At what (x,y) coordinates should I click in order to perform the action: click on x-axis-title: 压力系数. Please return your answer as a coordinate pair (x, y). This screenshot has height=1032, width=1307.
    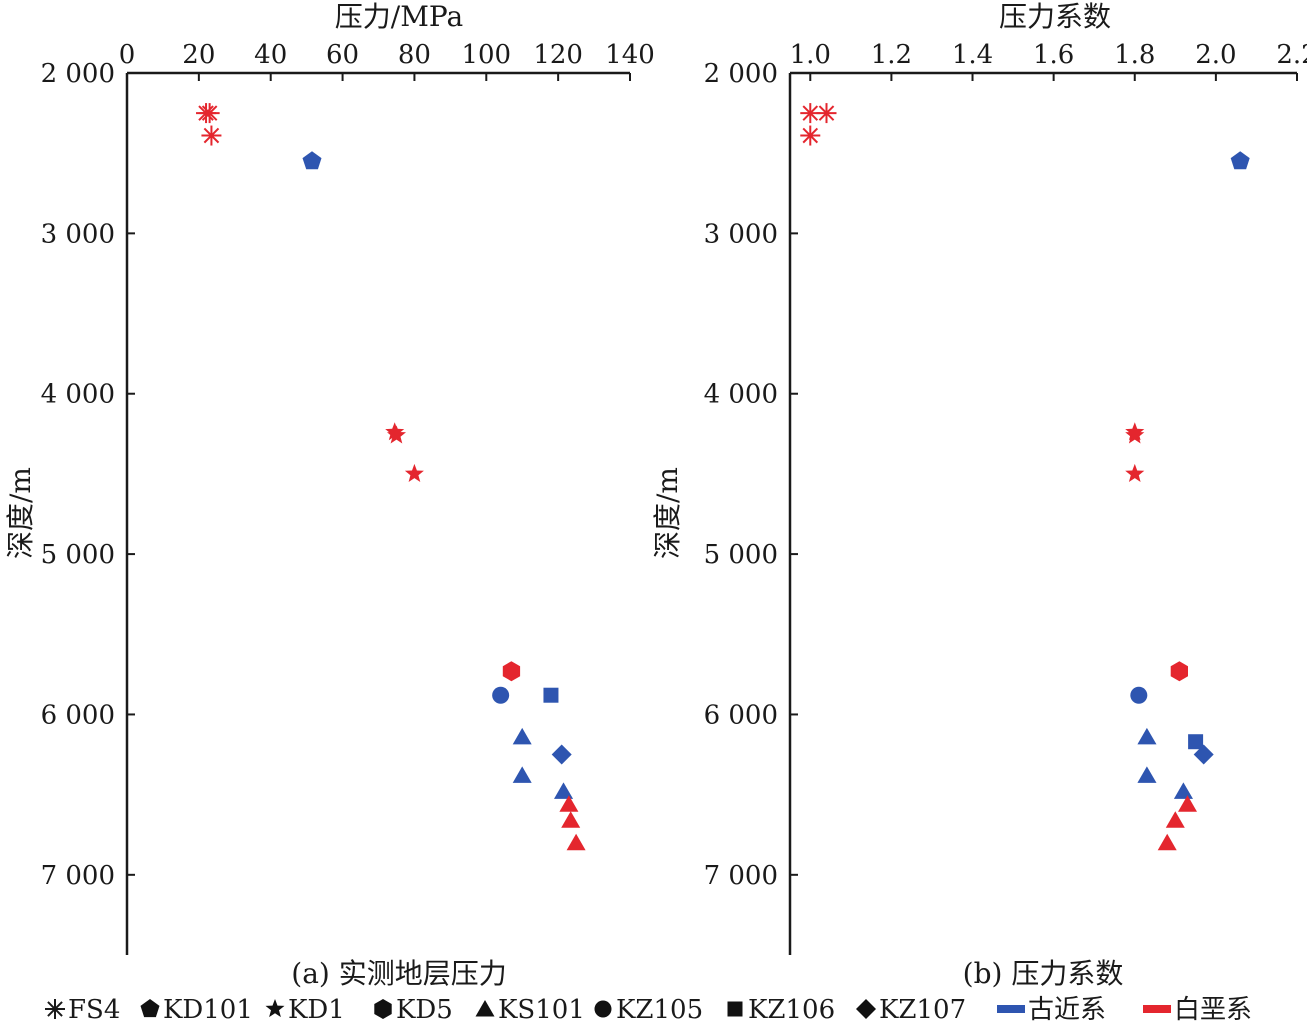
    Looking at the image, I should click on (1055, 16).